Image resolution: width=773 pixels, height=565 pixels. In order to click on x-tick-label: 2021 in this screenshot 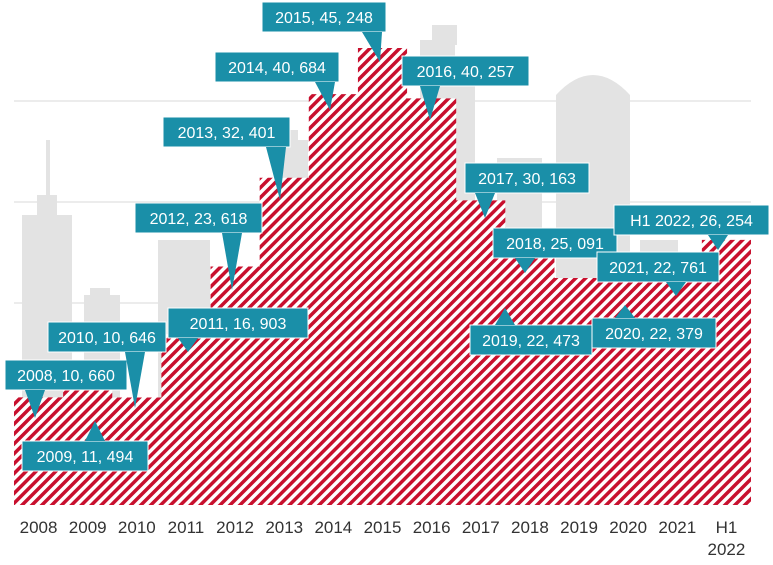, I will do `click(677, 527)`.